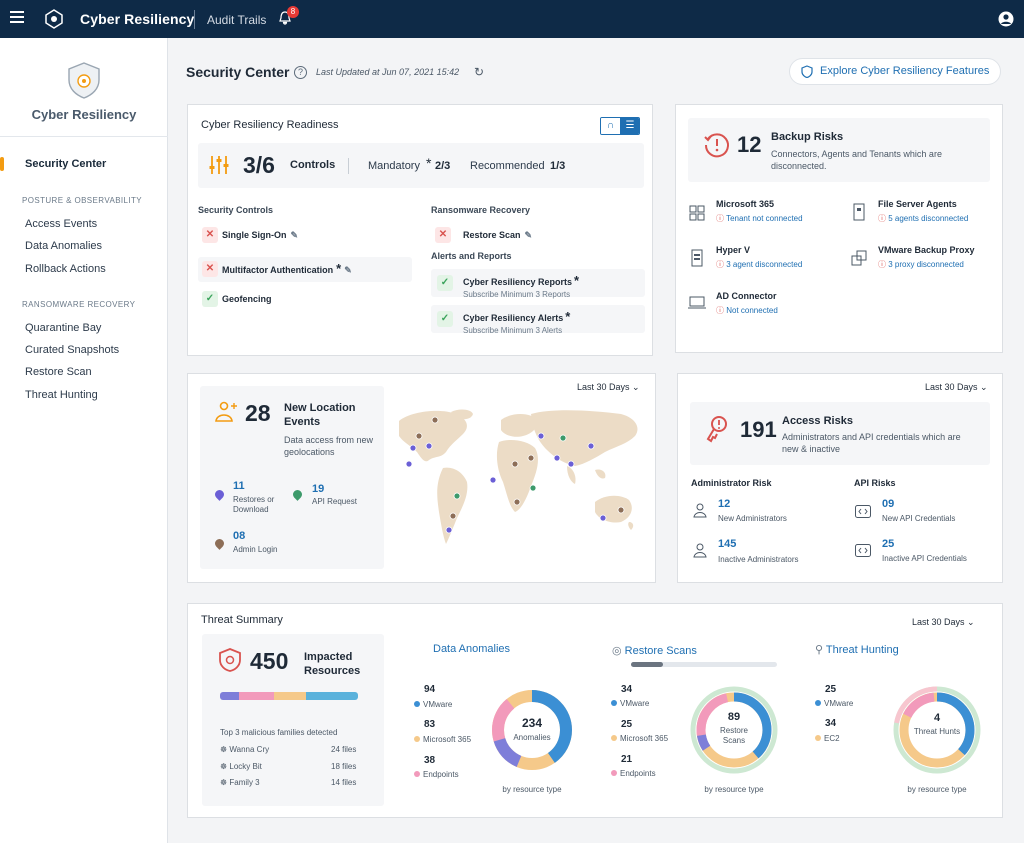  I want to click on control-geofencing: ✓ Geofencing, so click(305, 300).